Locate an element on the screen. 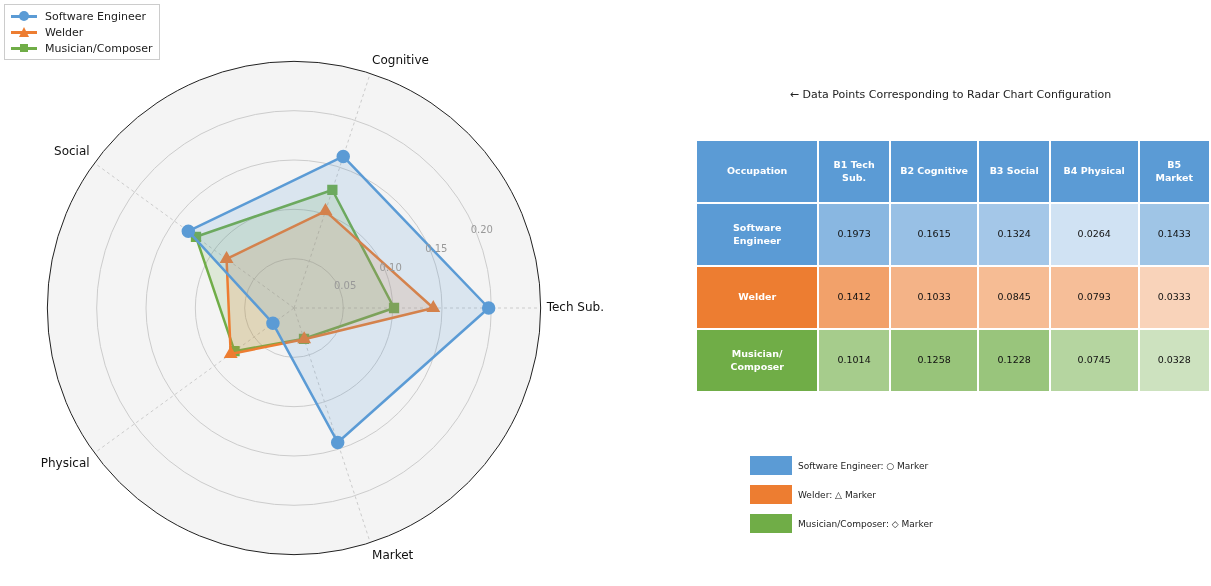 The image size is (1211, 586). data-label: 0.1433 is located at coordinates (1174, 234).